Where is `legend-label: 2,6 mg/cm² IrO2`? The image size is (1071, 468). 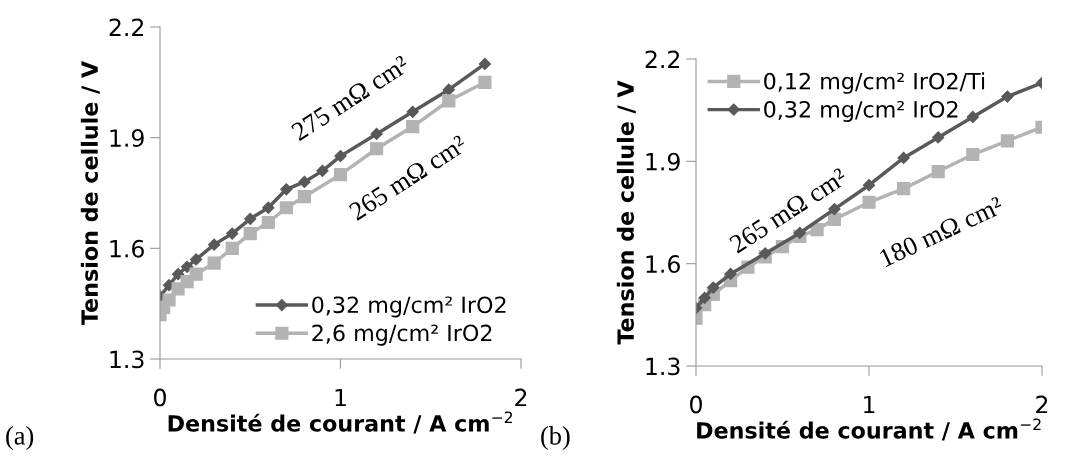 legend-label: 2,6 mg/cm² IrO2 is located at coordinates (402, 335).